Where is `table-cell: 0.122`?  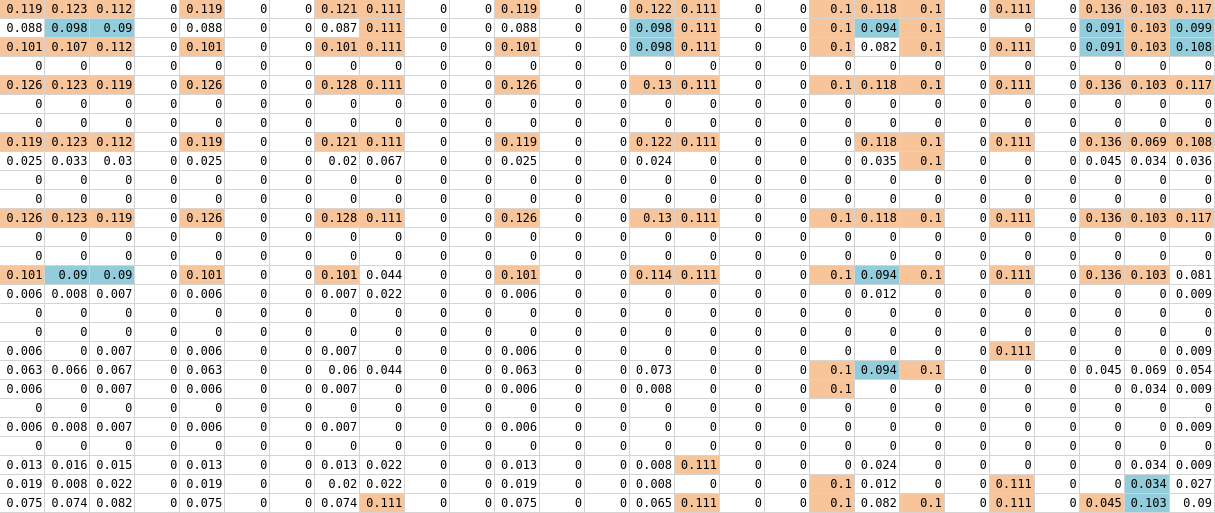 table-cell: 0.122 is located at coordinates (652, 142).